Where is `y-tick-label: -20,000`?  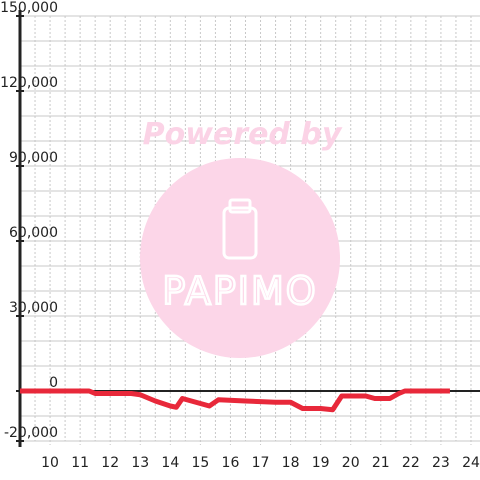
y-tick-label: -20,000 is located at coordinates (31, 433).